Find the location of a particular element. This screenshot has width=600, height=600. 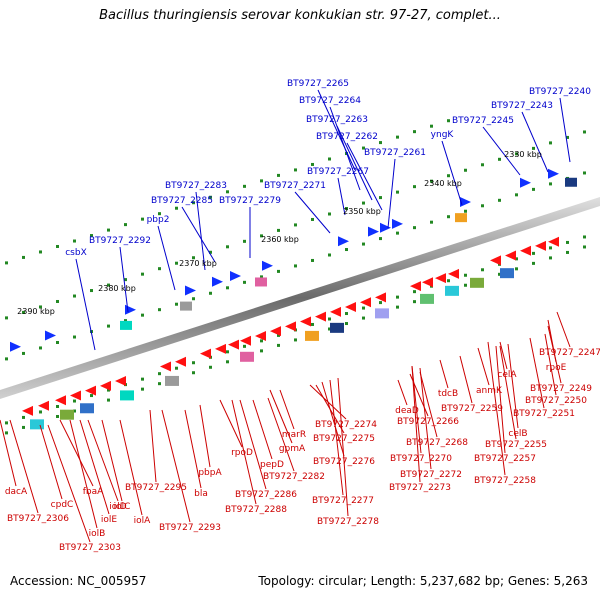

gene-label: iolD is located at coordinates (118, 507).